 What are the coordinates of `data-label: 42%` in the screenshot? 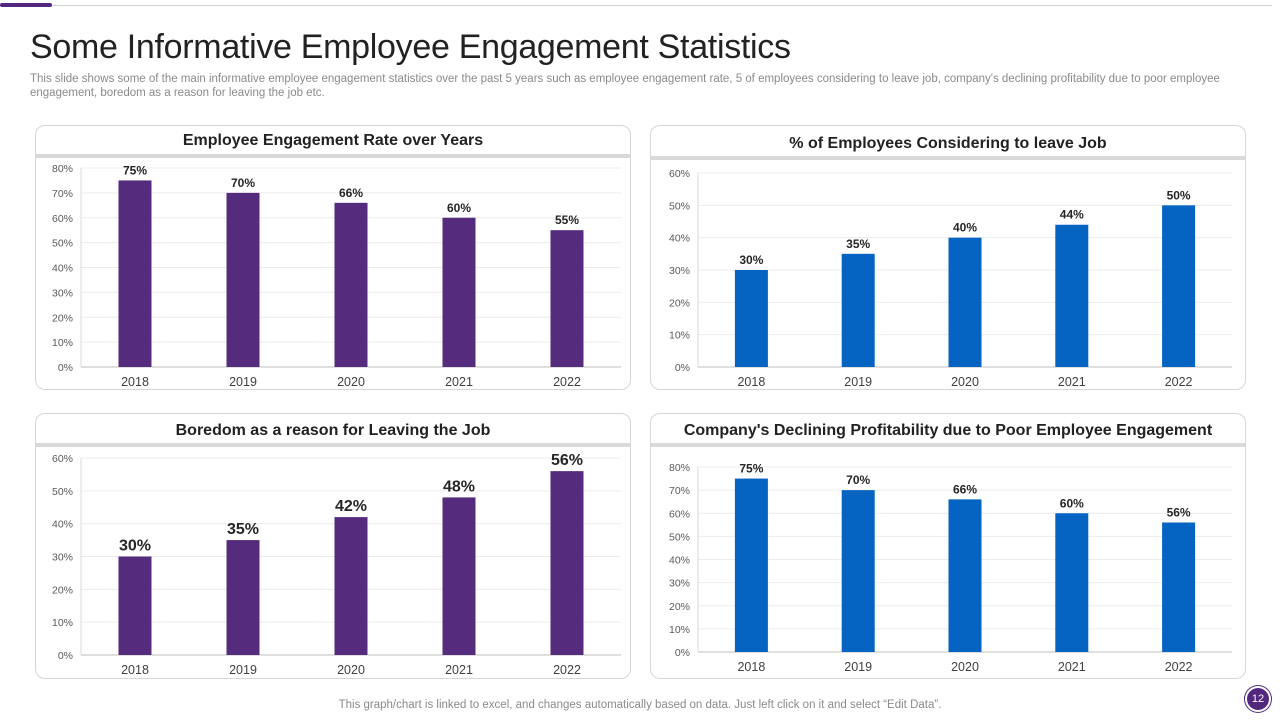 It's located at (351, 506).